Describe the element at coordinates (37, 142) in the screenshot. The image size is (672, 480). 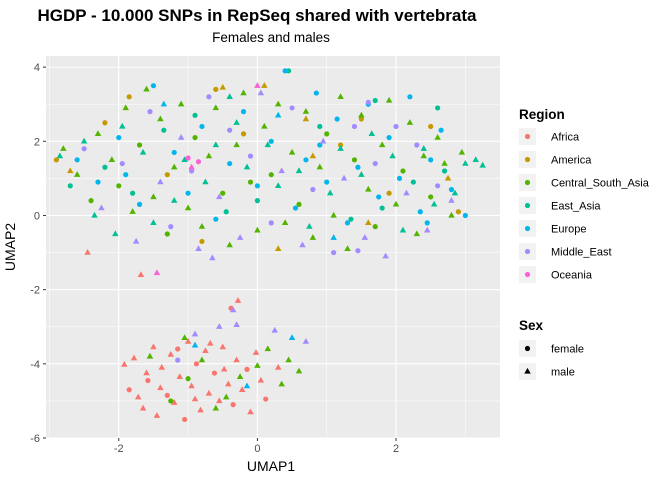
I see `y-tick-label: 2` at that location.